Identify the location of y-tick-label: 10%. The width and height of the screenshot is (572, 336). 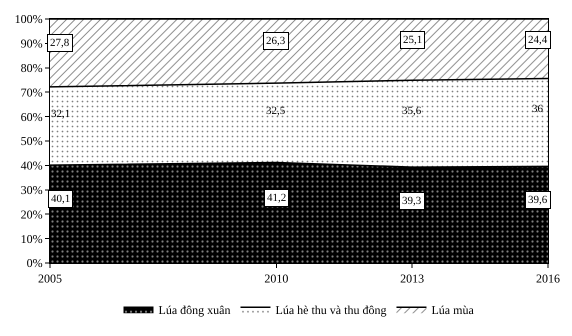
(31, 239).